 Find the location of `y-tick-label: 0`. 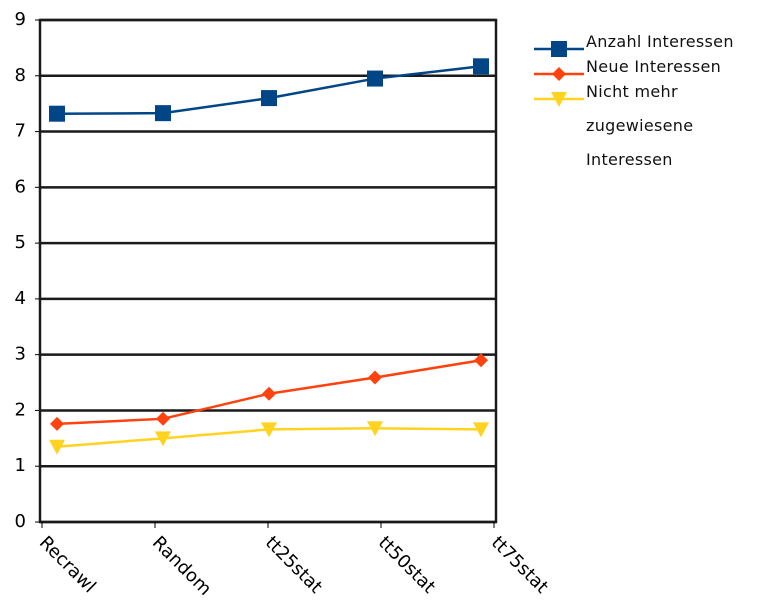

y-tick-label: 0 is located at coordinates (20, 521).